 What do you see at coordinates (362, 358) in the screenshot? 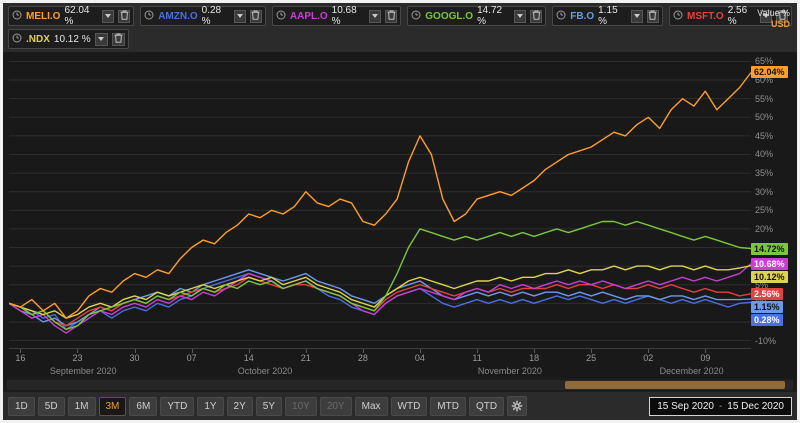
I see `x-tick-label: 28` at bounding box center [362, 358].